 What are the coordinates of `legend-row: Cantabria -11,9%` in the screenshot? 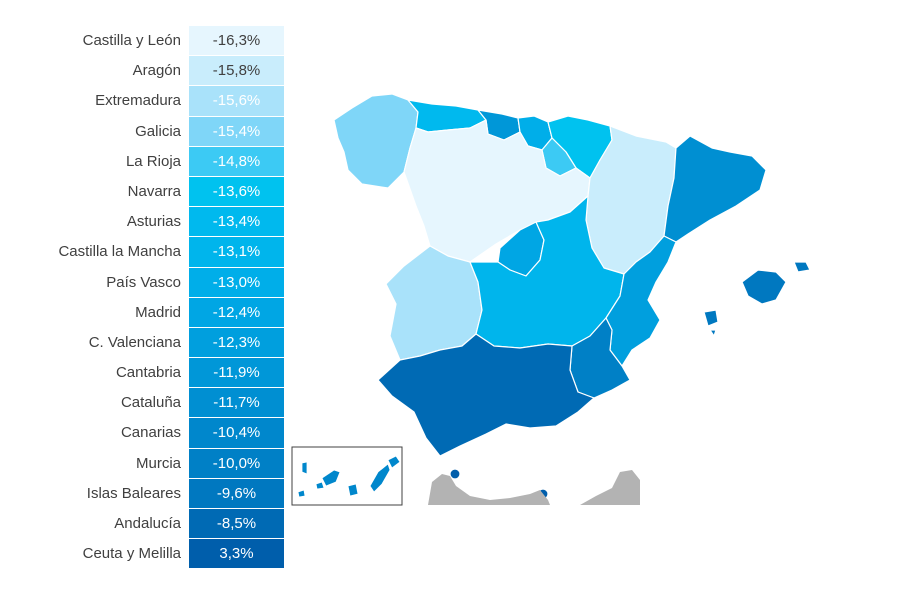 It's located at (142, 373).